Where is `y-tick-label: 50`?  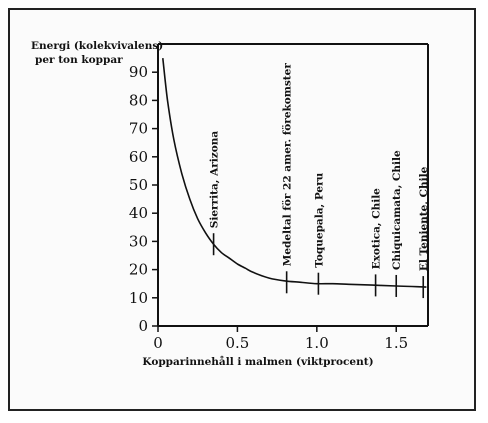
y-tick-label: 50 is located at coordinates (138, 185).